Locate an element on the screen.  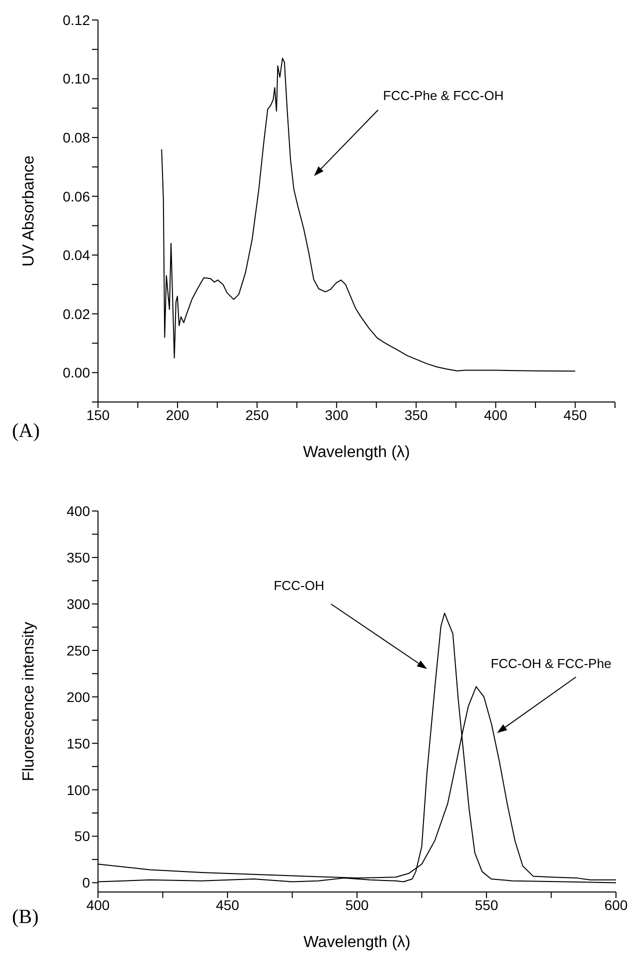
x-tick-label: 550 is located at coordinates (486, 904).